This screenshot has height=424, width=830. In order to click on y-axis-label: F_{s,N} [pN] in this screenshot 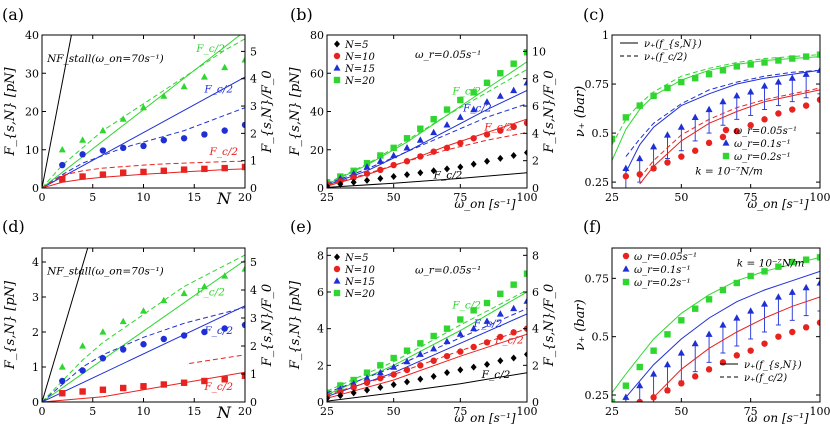, I will do `click(295, 111)`.